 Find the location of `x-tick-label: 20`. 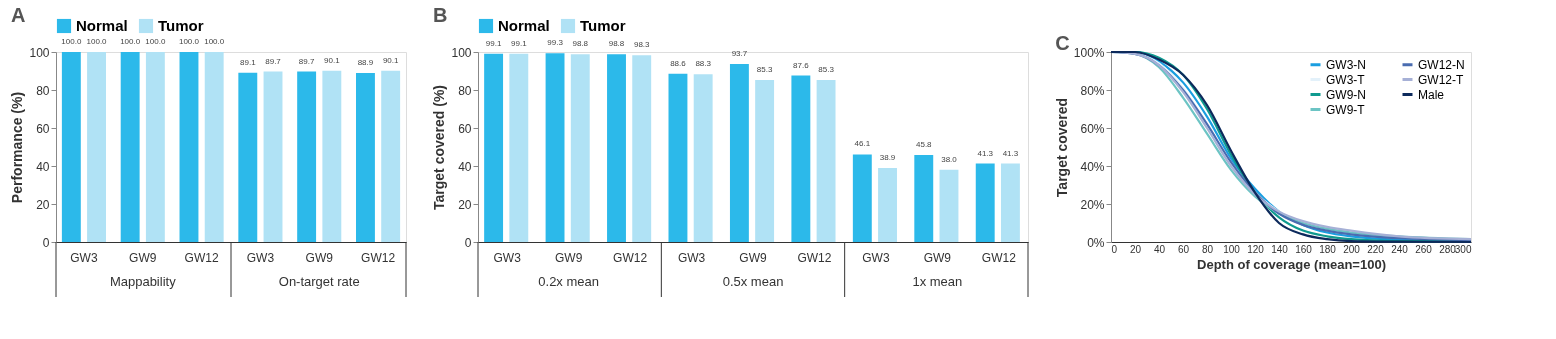

x-tick-label: 20 is located at coordinates (1135, 249).